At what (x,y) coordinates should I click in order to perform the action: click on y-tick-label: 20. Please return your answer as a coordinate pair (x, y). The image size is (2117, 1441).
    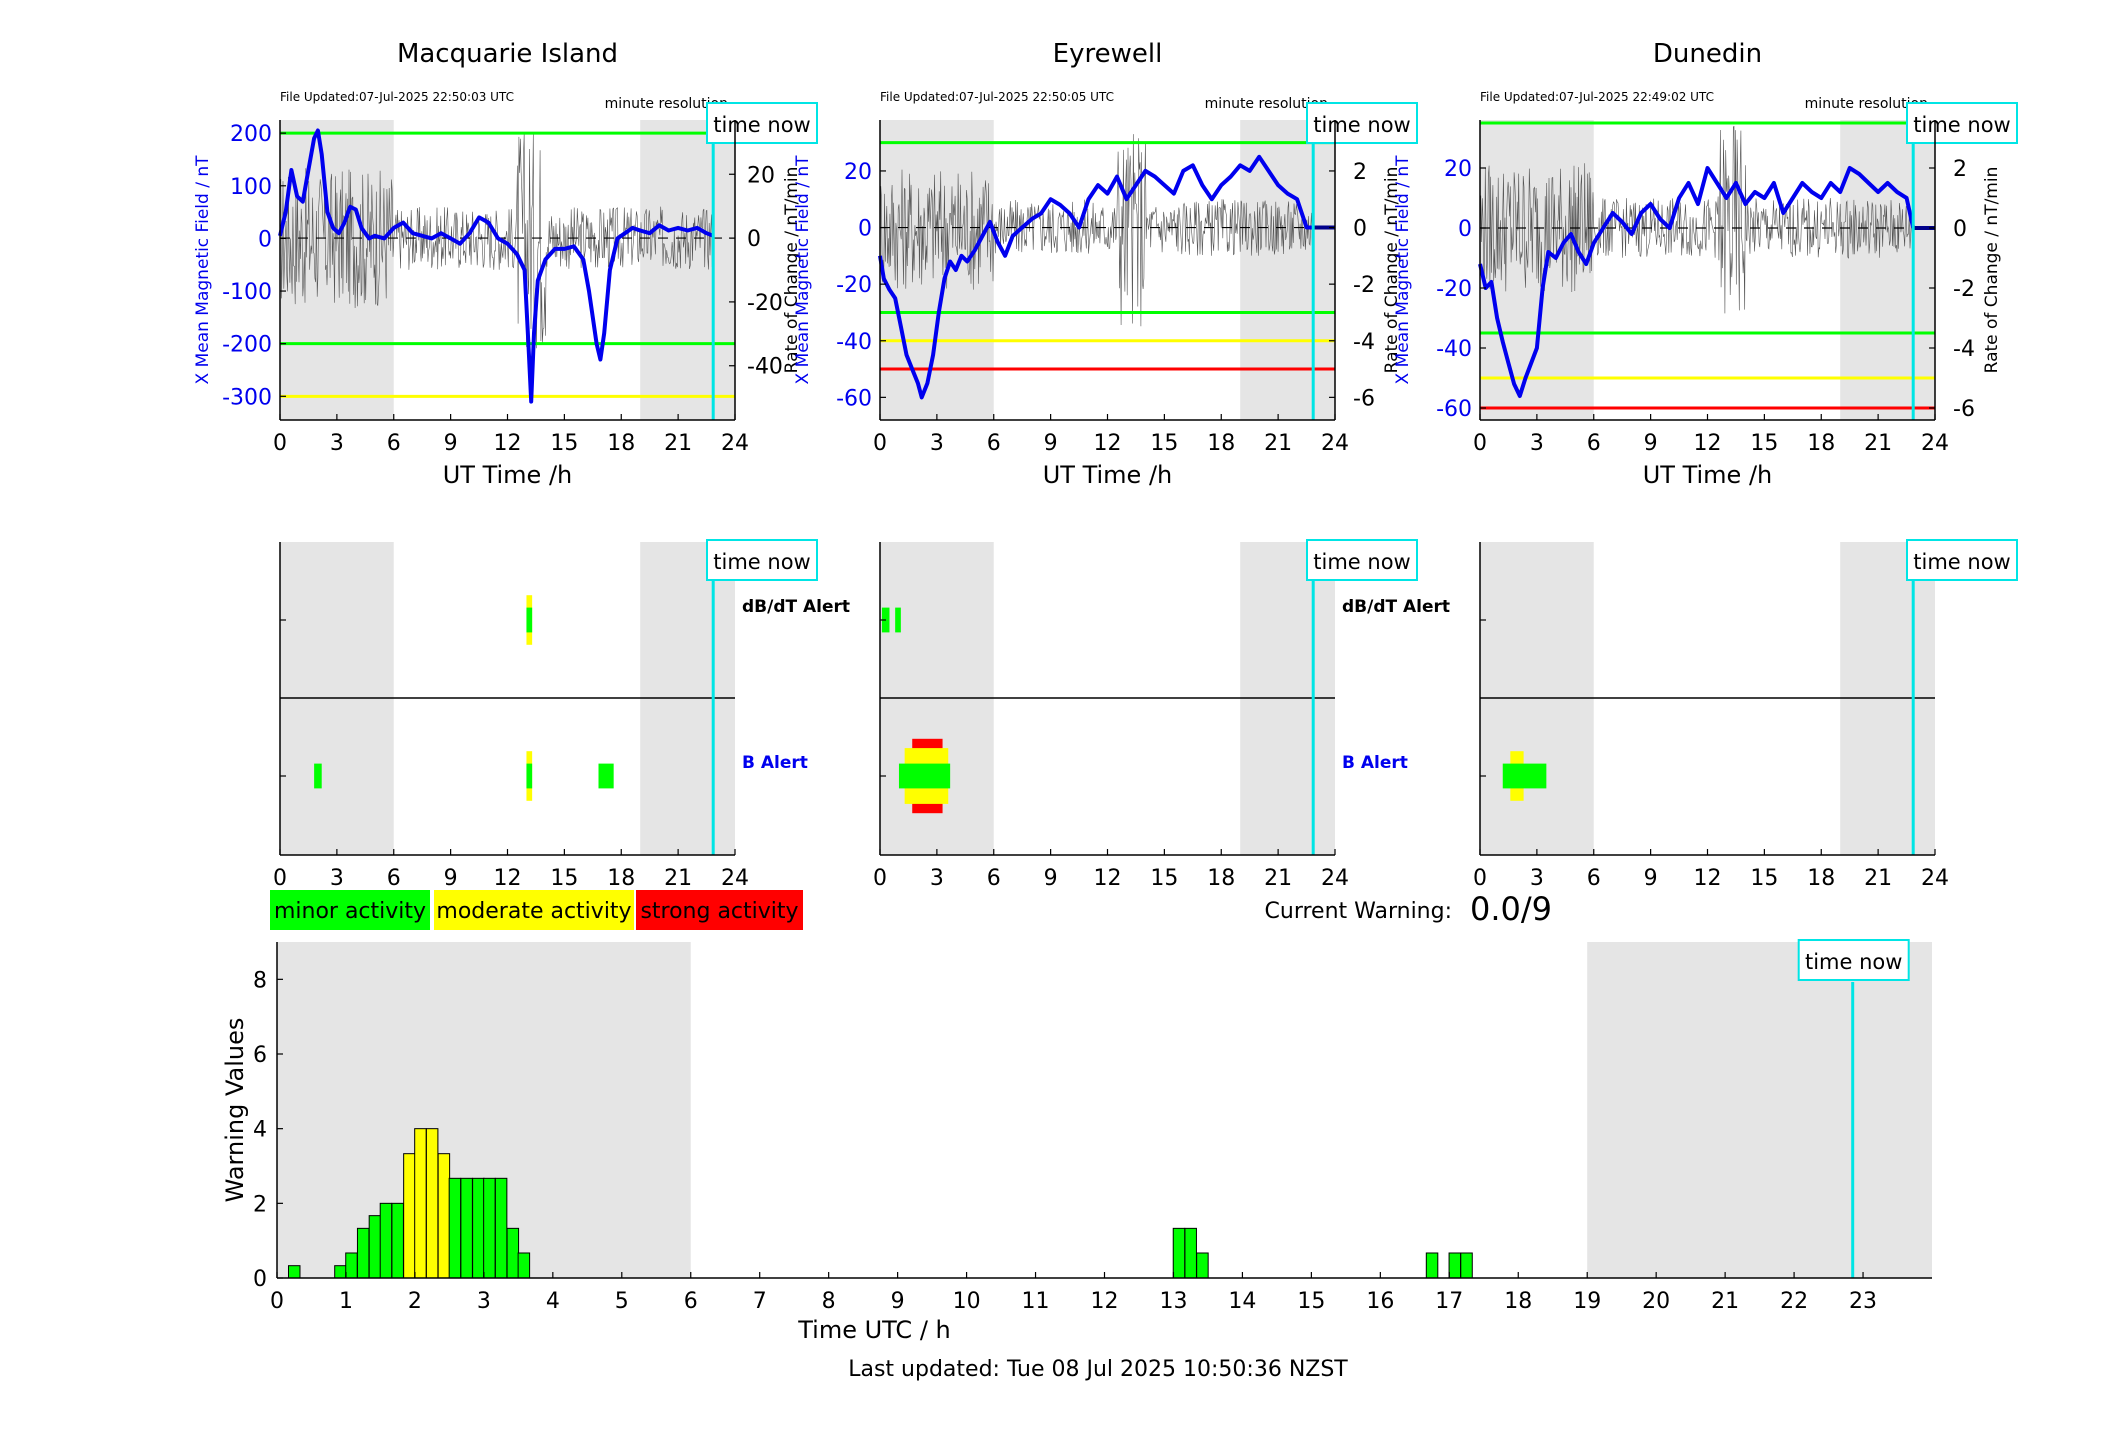
    Looking at the image, I should click on (858, 172).